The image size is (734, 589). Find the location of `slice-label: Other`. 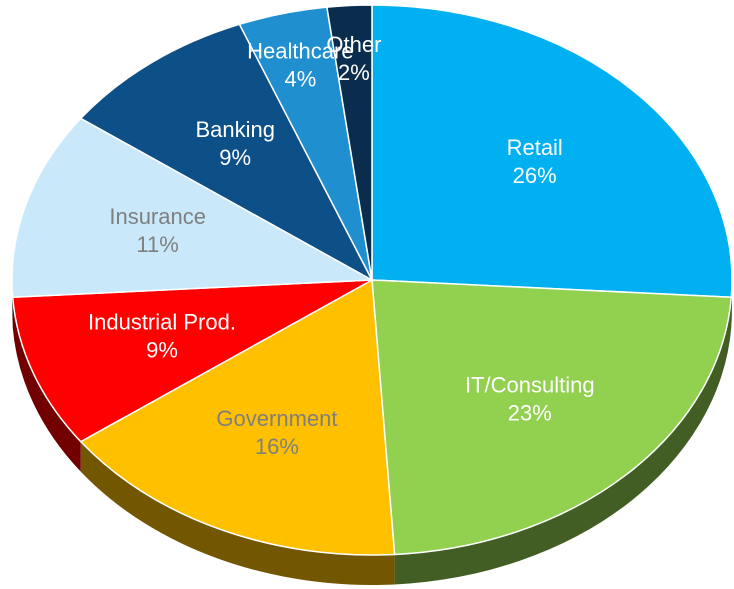

slice-label: Other is located at coordinates (353, 44).